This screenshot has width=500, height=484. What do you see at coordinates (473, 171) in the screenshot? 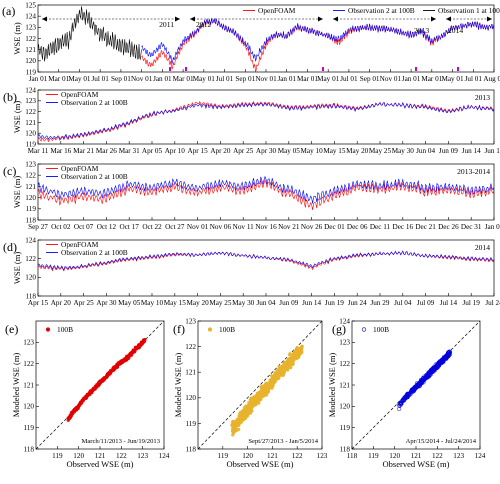
I see `period-annotation: 2013-2014` at bounding box center [473, 171].